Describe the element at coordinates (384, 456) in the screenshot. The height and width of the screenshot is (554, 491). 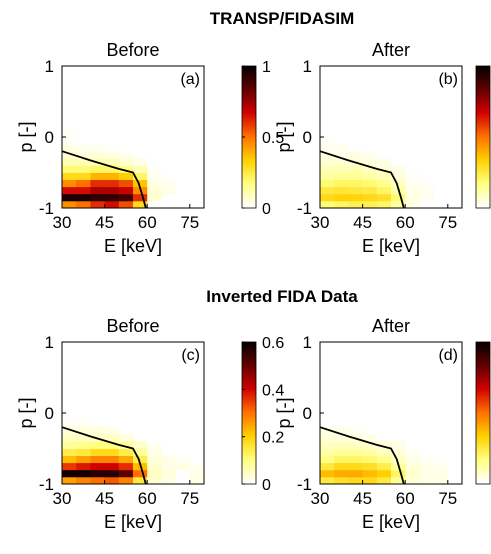
I see `heatmap-cells` at that location.